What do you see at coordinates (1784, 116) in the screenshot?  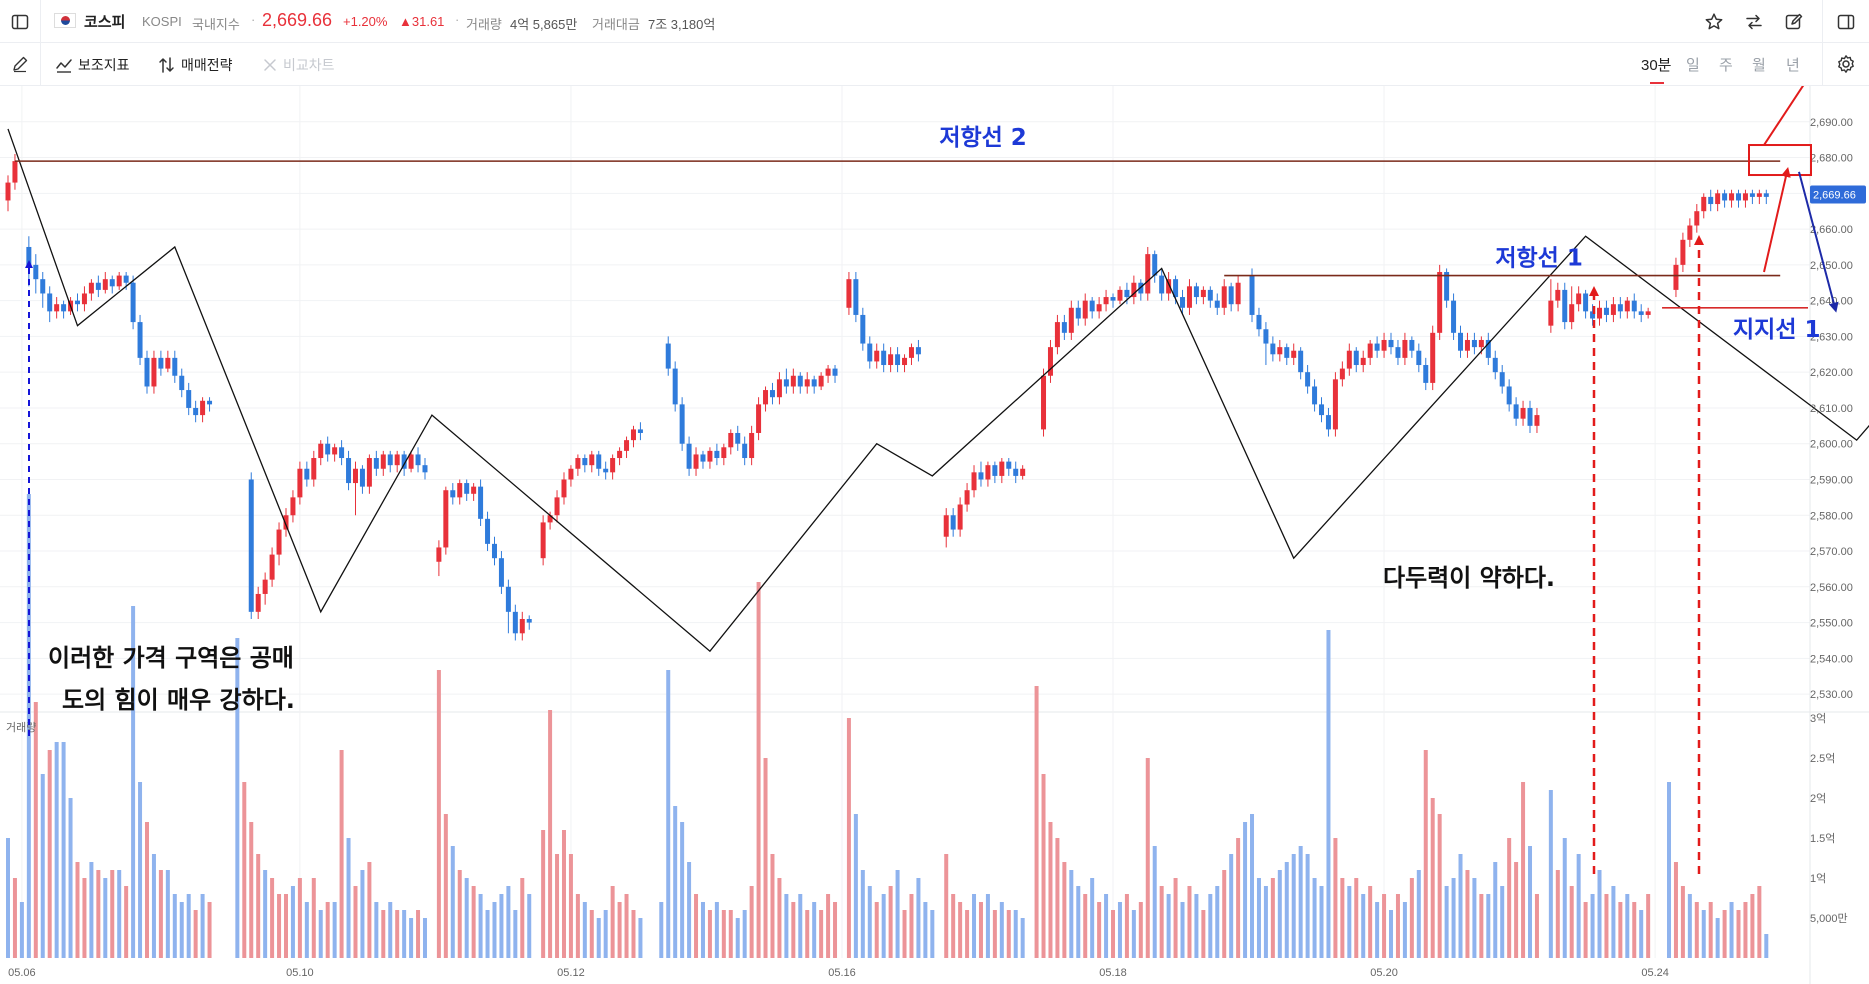 I see `arrow-breakout-up` at bounding box center [1784, 116].